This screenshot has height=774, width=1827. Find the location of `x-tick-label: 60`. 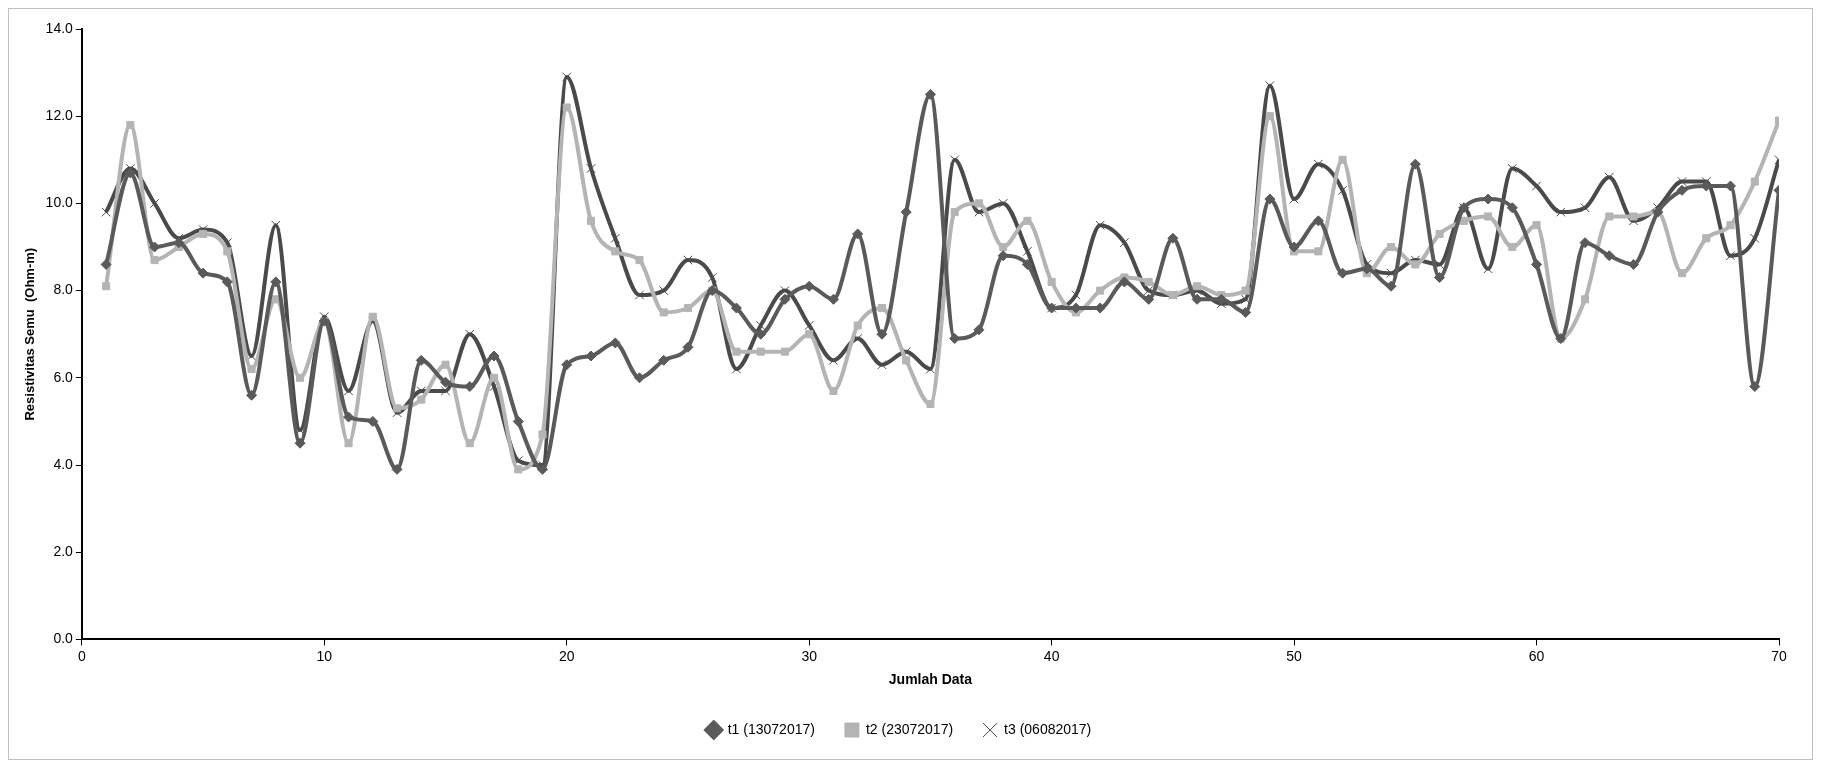

x-tick-label: 60 is located at coordinates (1536, 655).